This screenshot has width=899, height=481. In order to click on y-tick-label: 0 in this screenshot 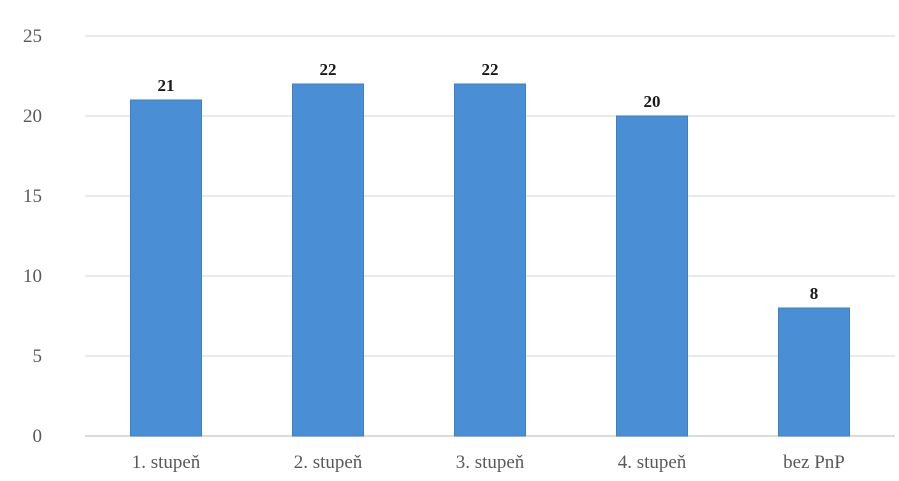, I will do `click(38, 436)`.